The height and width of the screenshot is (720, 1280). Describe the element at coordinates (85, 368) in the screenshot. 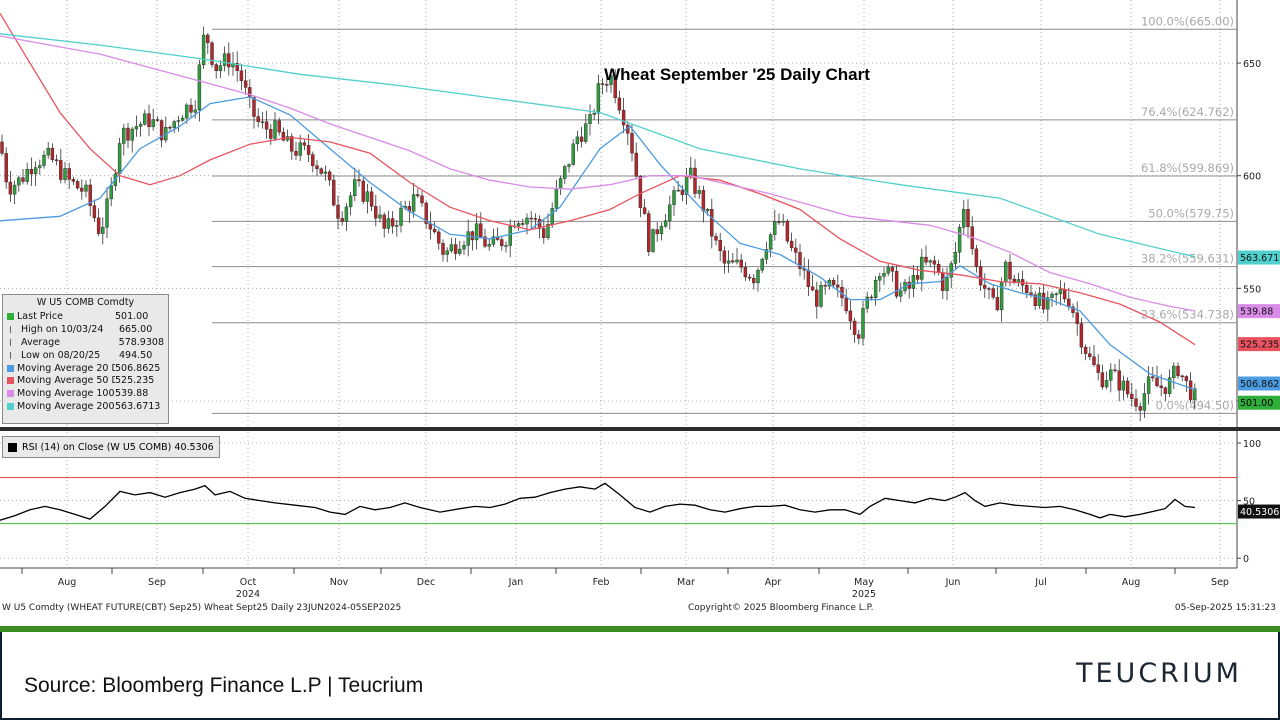

I see `legend-row: Moving Average 20 Day506.8625` at that location.